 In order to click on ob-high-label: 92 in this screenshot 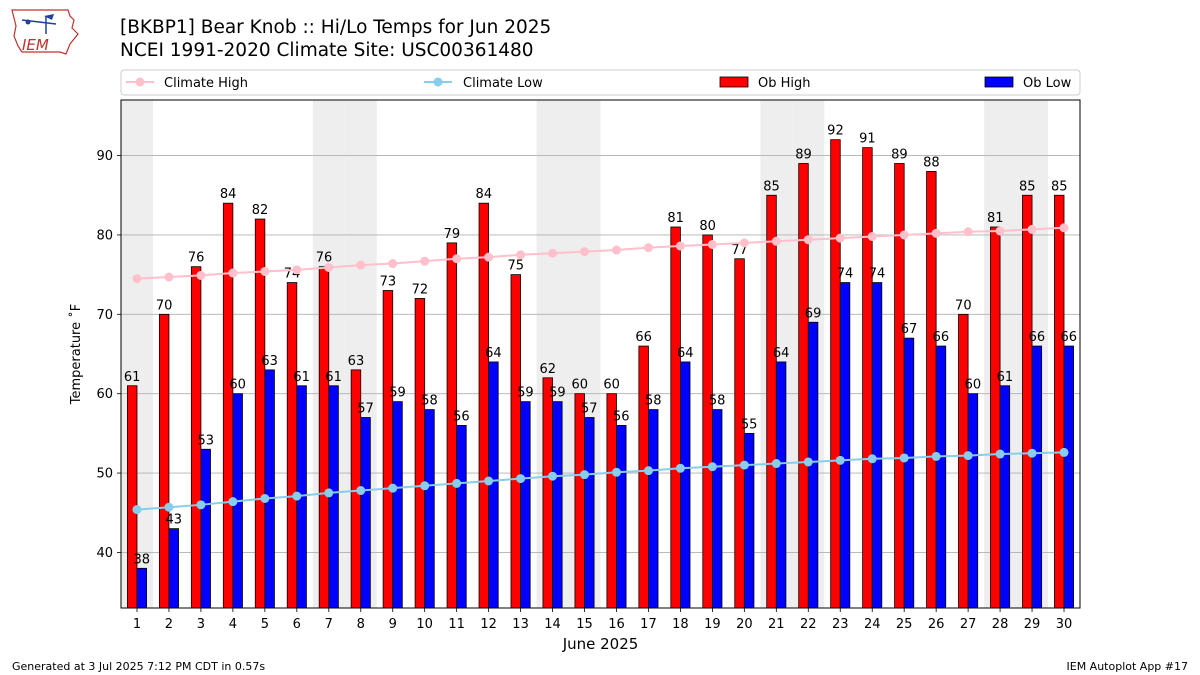, I will do `click(835, 131)`.